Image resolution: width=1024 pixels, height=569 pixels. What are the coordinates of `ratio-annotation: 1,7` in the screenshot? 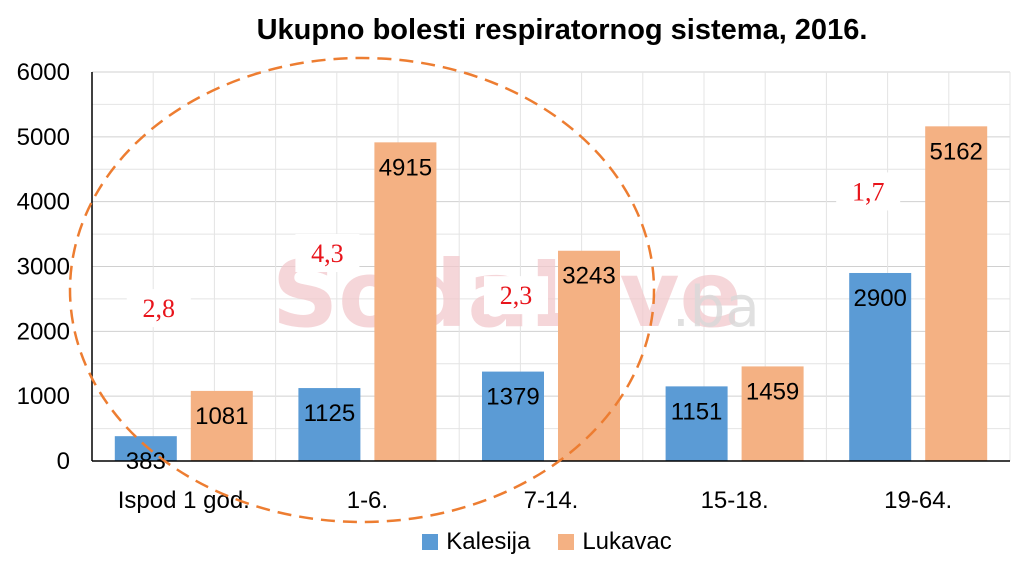 It's located at (868, 191).